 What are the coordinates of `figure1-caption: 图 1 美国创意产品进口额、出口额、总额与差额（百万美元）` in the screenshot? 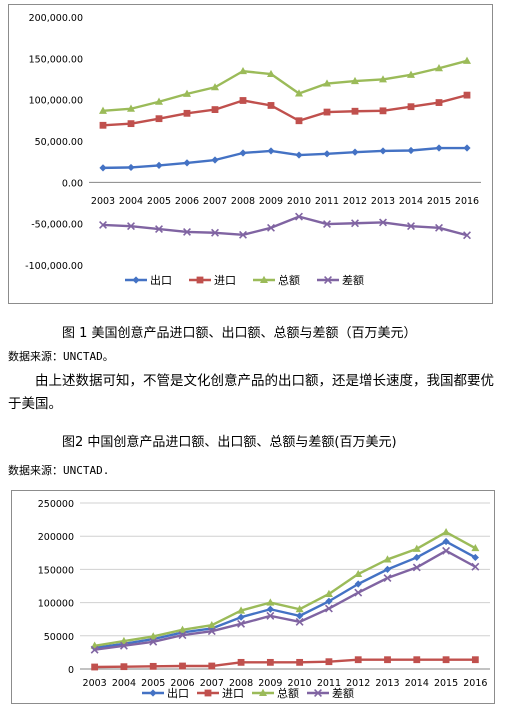 It's located at (239, 333).